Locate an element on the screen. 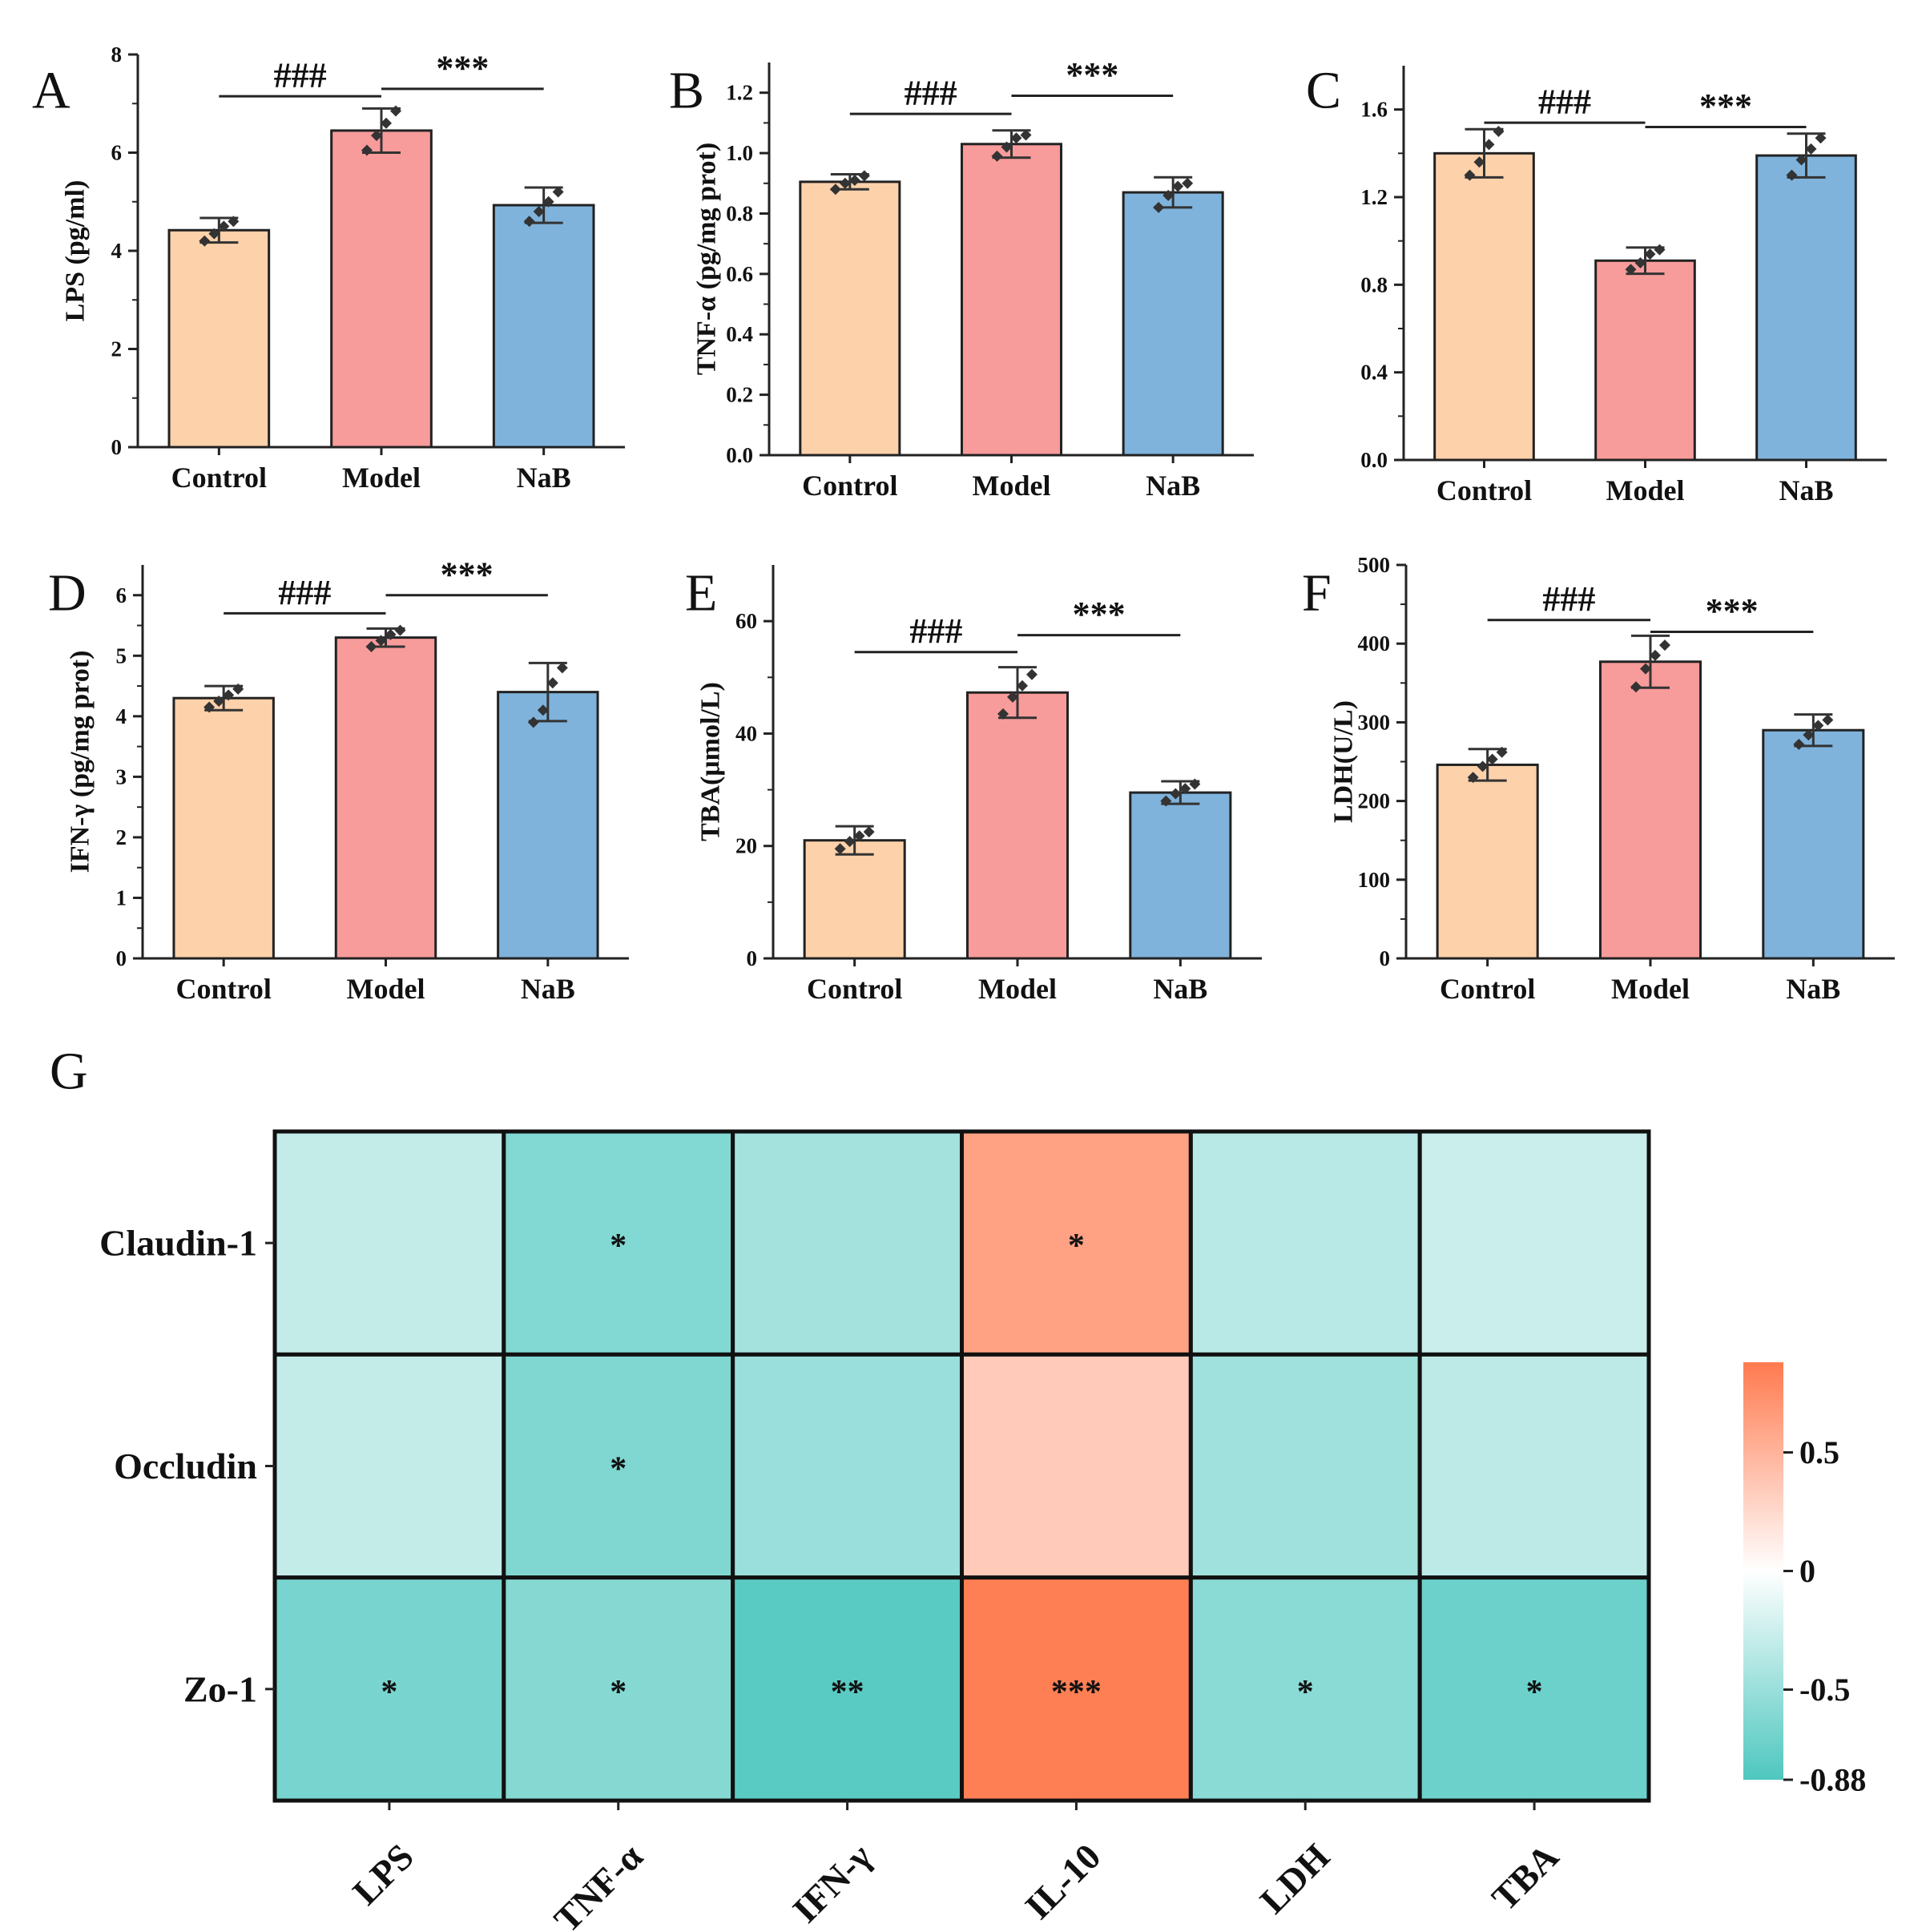 The width and height of the screenshot is (1926, 1932). column-label: IFN-γ is located at coordinates (831, 1883).